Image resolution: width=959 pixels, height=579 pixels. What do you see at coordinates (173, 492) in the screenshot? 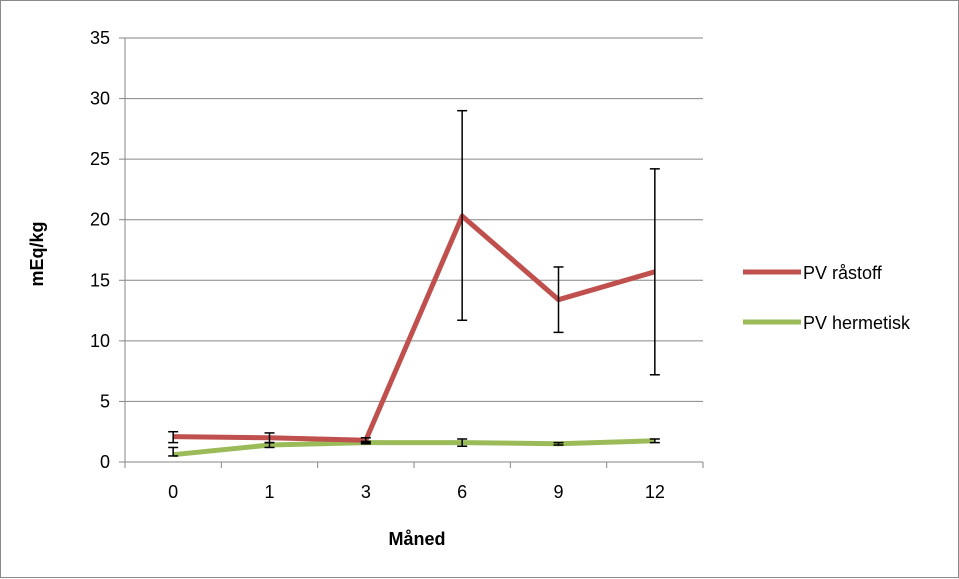
I see `x-tick-label: 0` at bounding box center [173, 492].